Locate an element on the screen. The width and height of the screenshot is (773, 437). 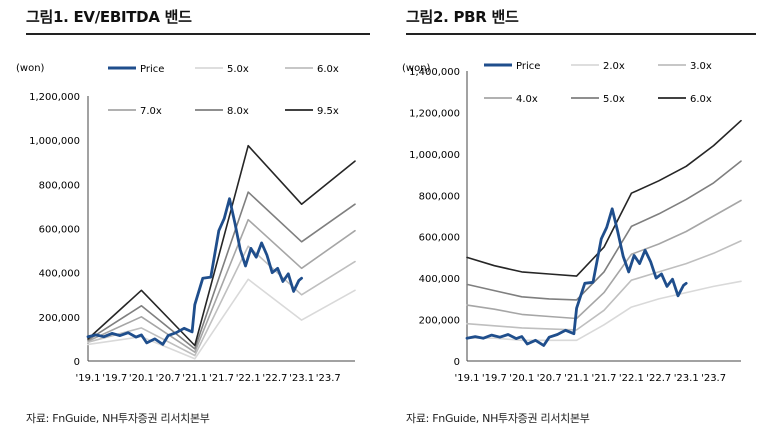
legend-label: 2.0x is located at coordinates (614, 66).